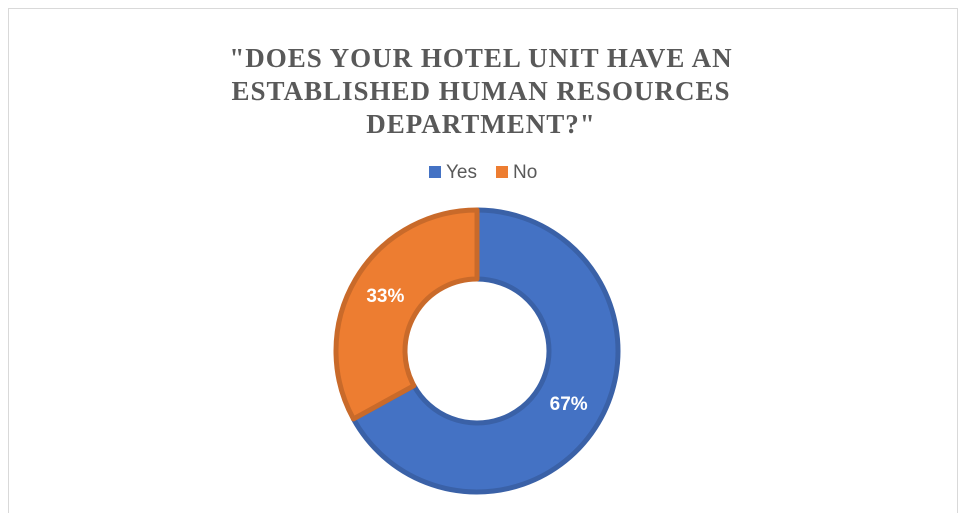 This screenshot has width=963, height=513. Describe the element at coordinates (461, 172) in the screenshot. I see `legend-label: Yes` at that location.